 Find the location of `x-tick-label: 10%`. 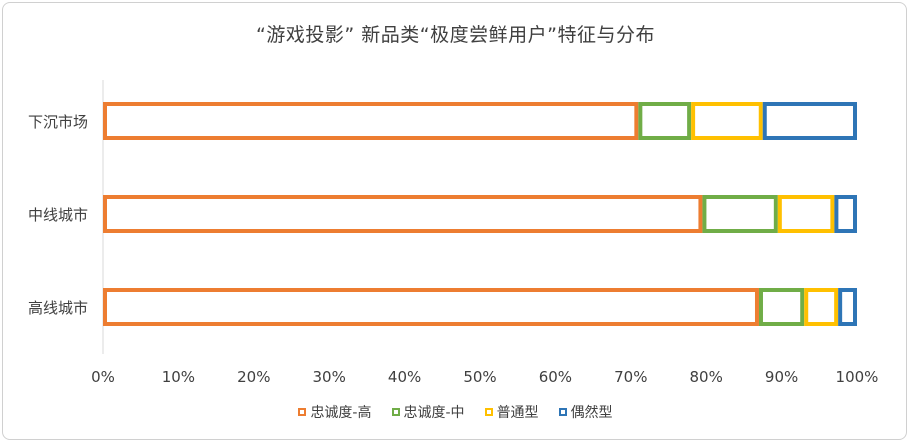

x-tick-label: 10% is located at coordinates (178, 377).